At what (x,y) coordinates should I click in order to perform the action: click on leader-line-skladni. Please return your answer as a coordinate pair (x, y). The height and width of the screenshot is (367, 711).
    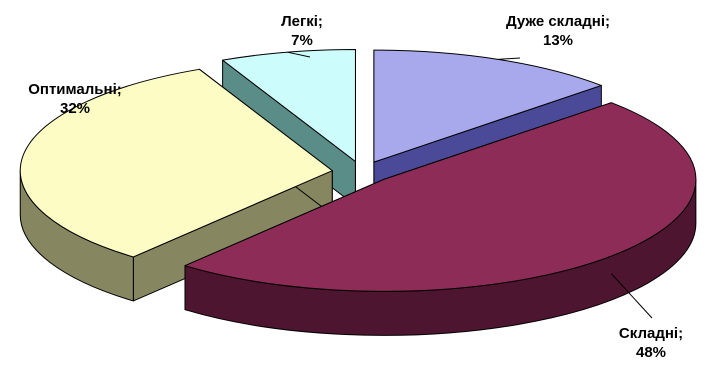
    Looking at the image, I should click on (631, 296).